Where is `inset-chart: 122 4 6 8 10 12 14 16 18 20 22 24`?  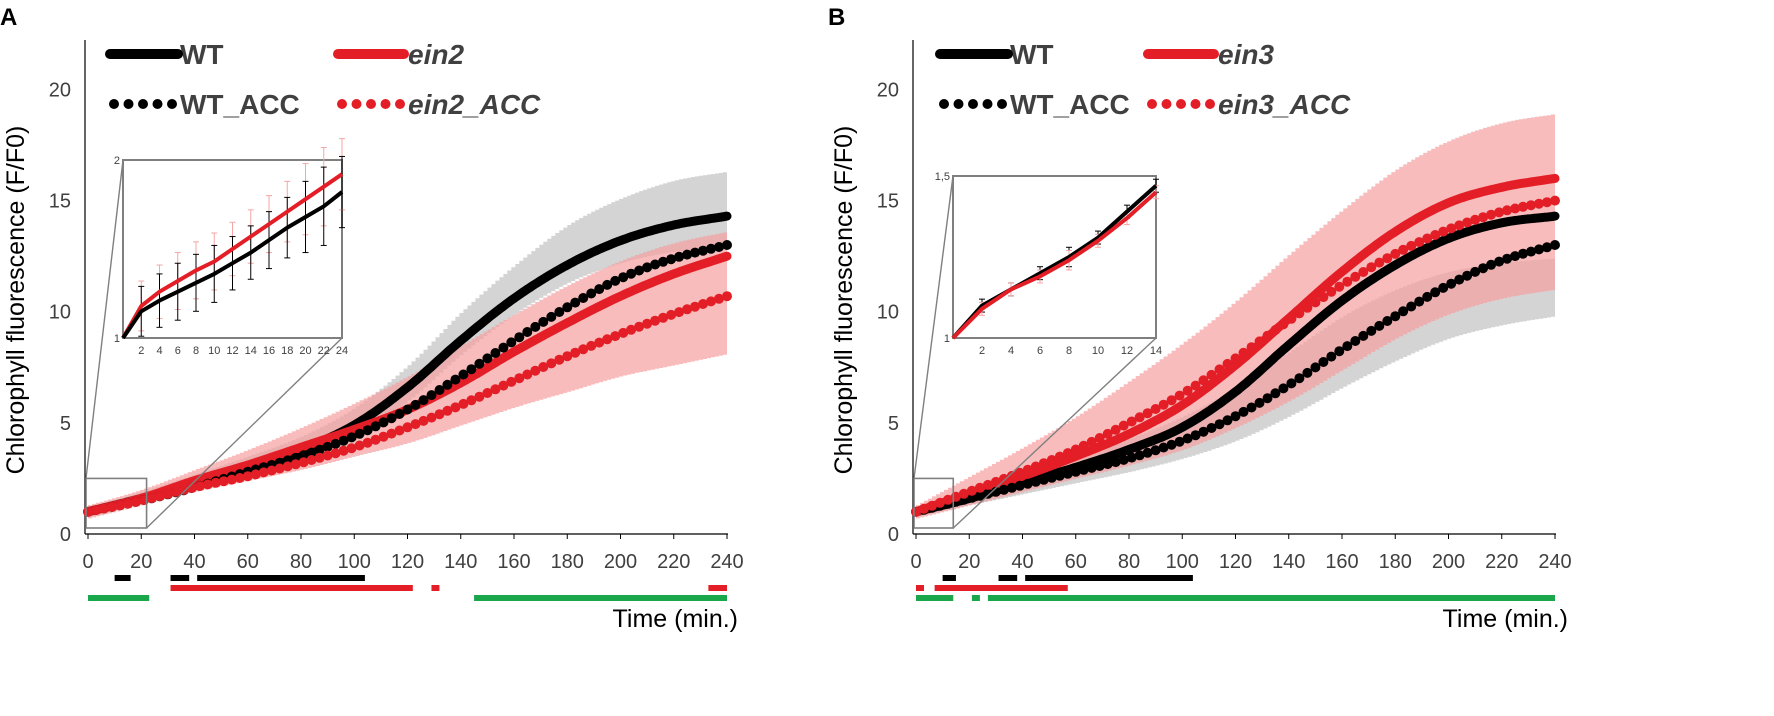
inset-chart: 122 4 6 8 10 12 14 16 18 20 22 24 is located at coordinates (231, 247).